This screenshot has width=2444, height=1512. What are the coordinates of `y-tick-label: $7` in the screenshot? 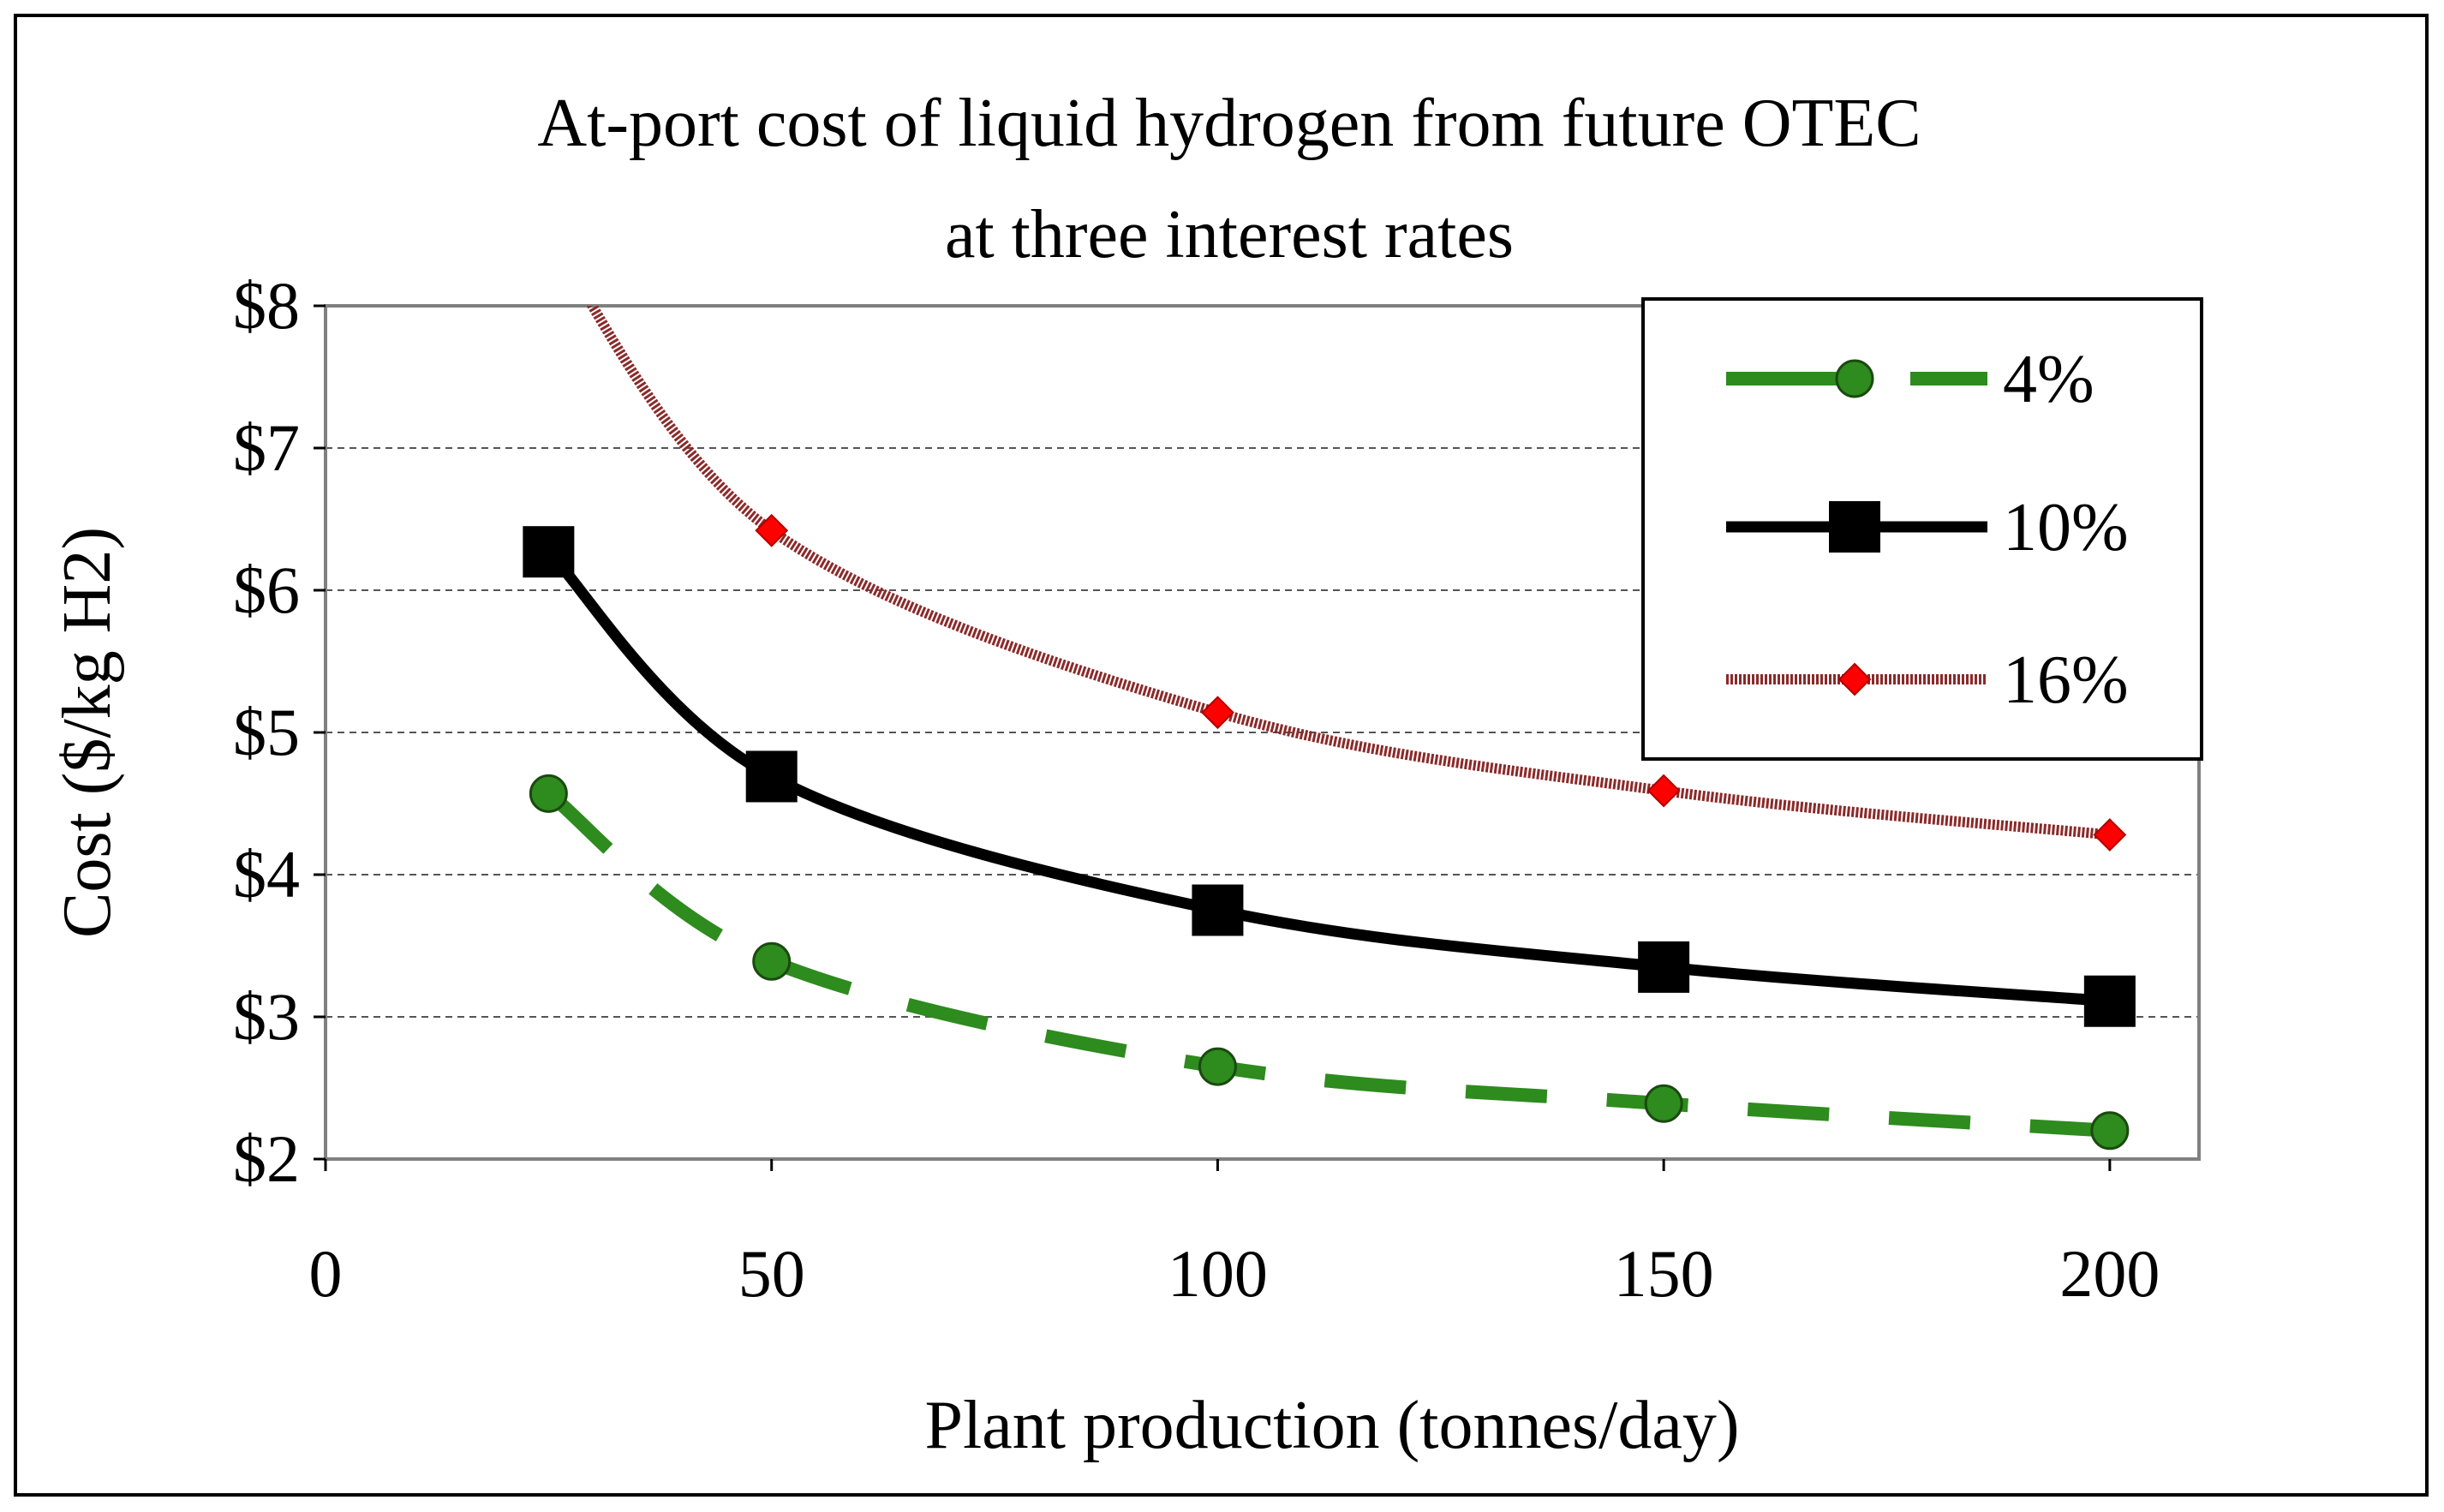 It's located at (266, 448).